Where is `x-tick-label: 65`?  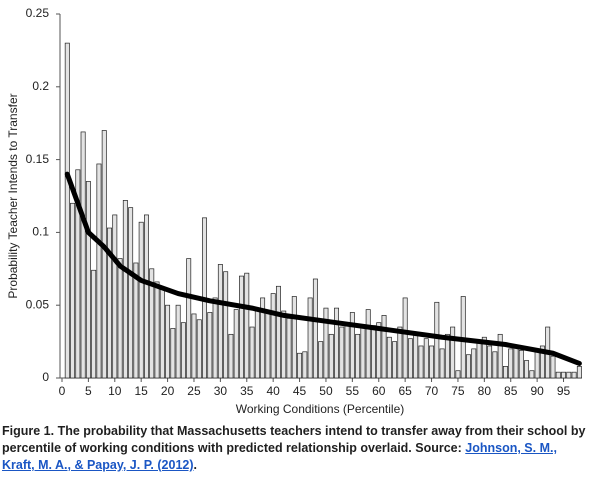 x-tick-label: 65 is located at coordinates (405, 391).